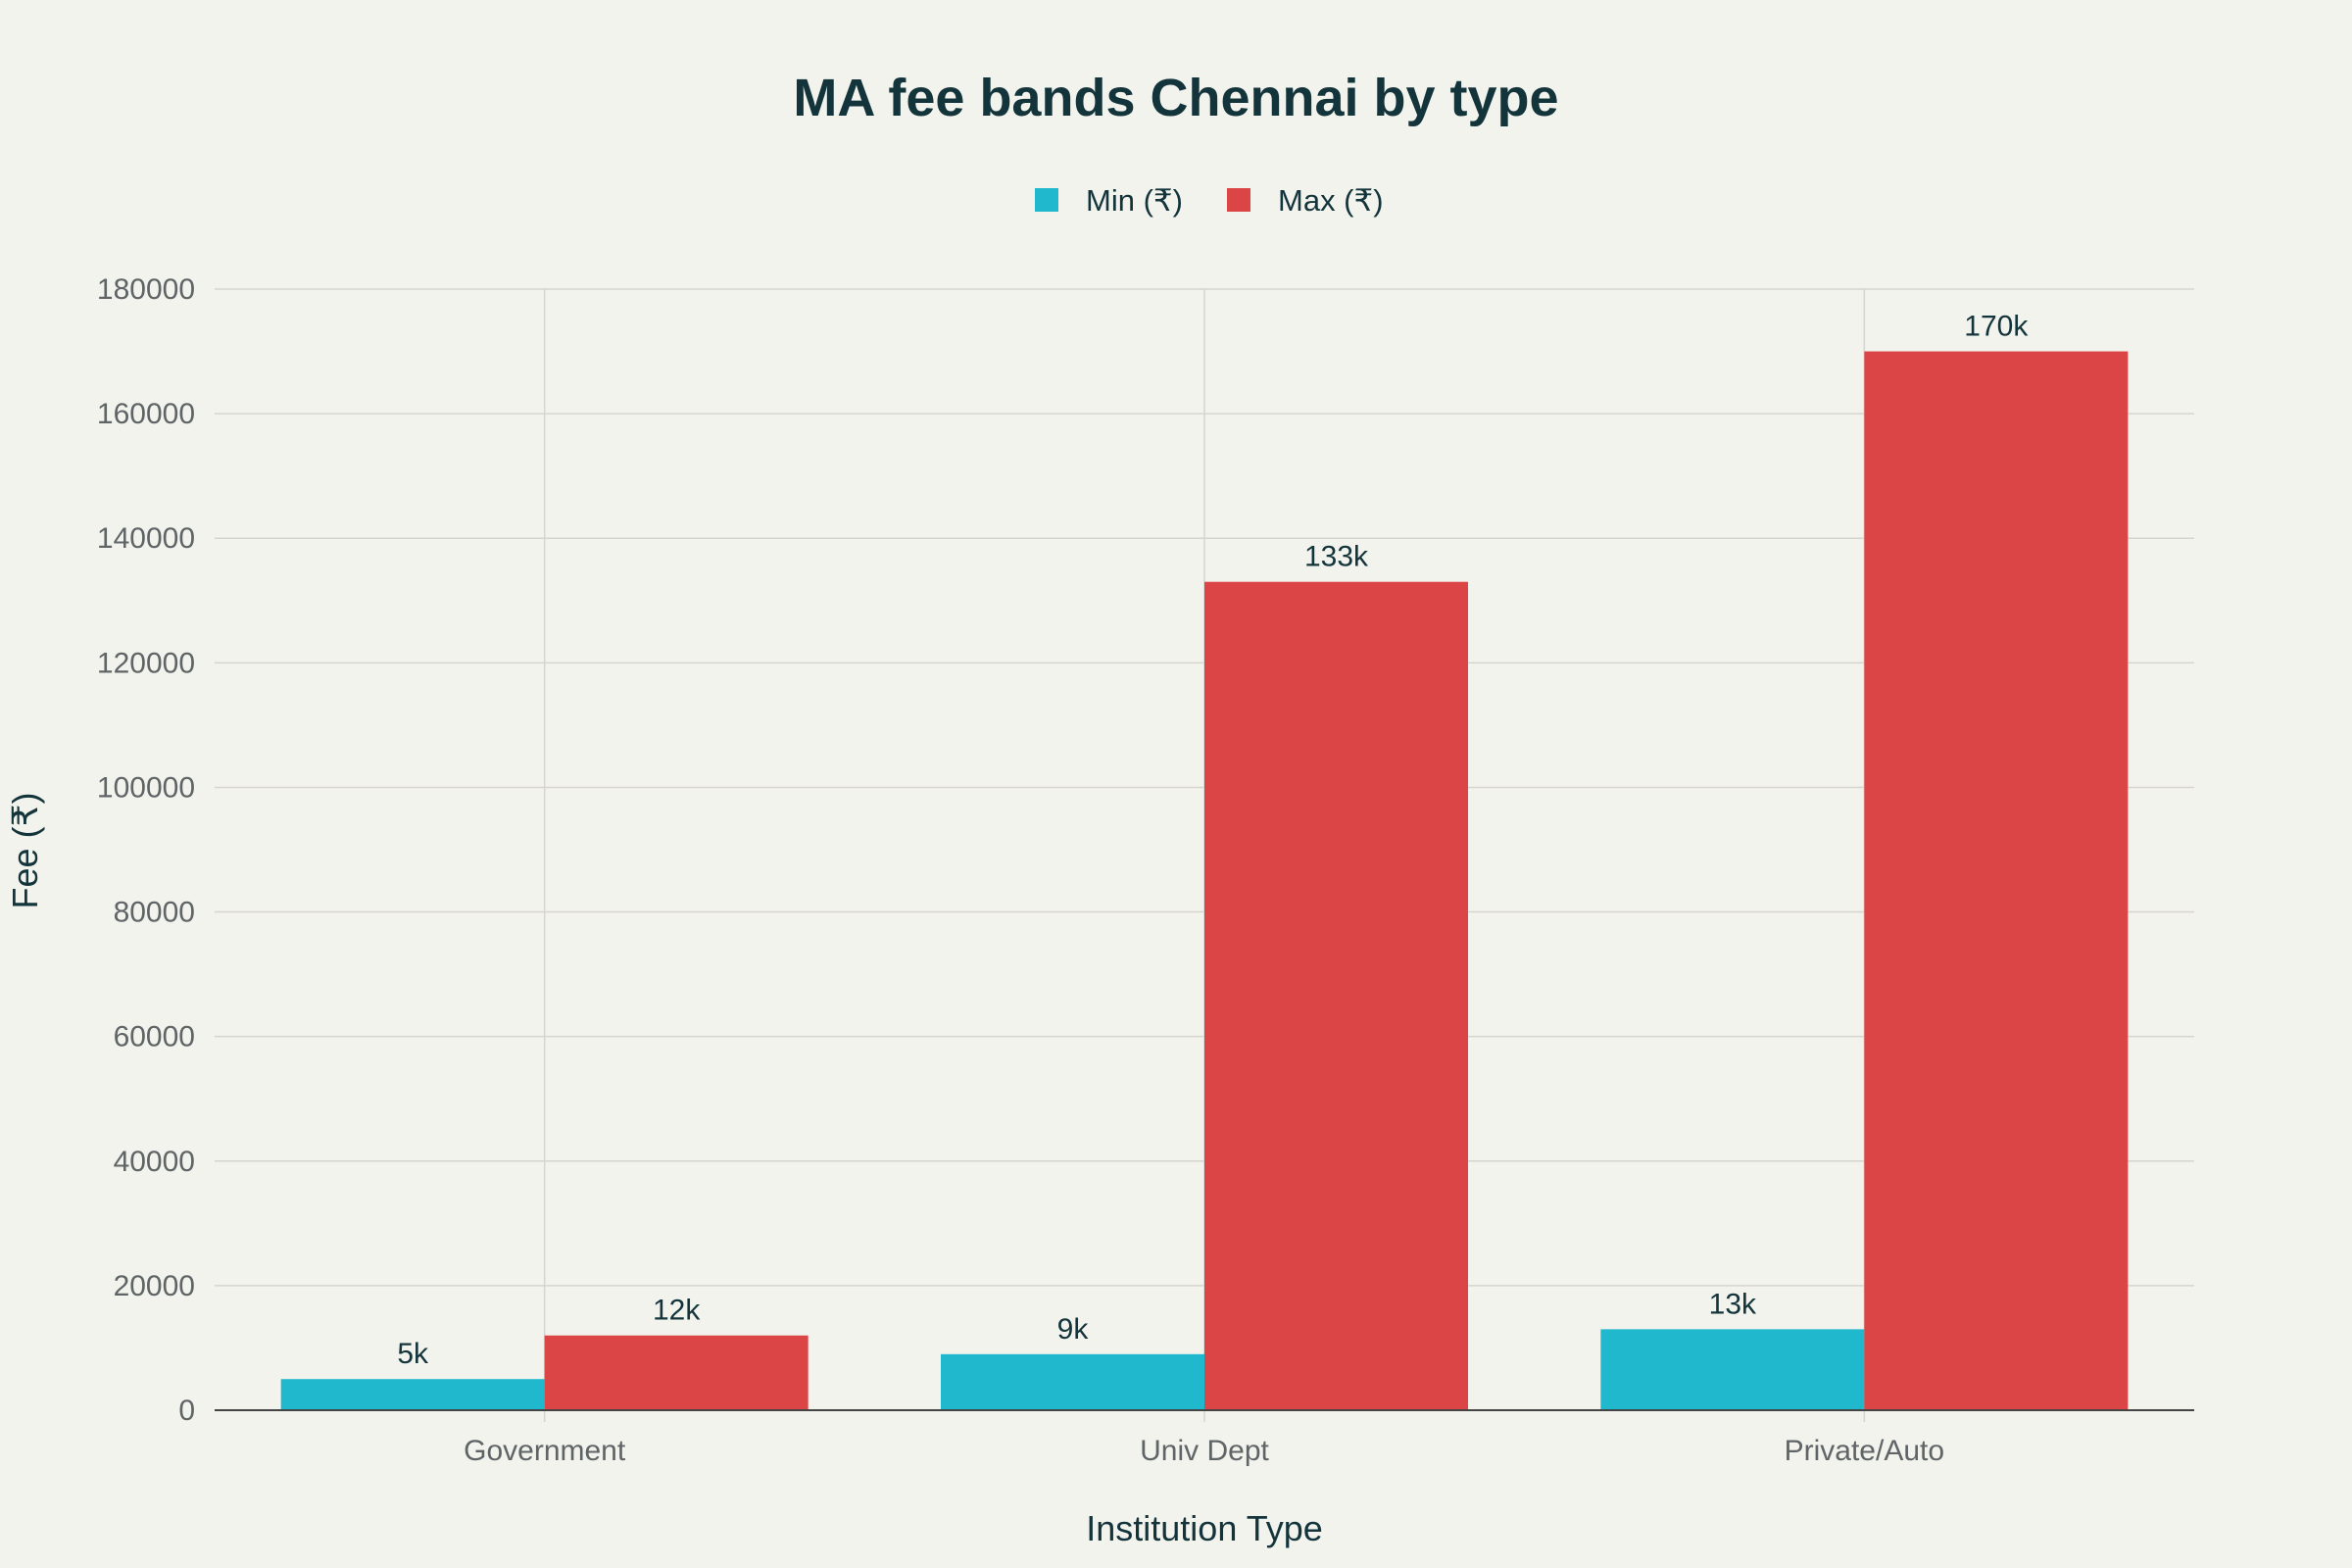 This screenshot has width=2352, height=1568. I want to click on data-label: 170k, so click(1996, 327).